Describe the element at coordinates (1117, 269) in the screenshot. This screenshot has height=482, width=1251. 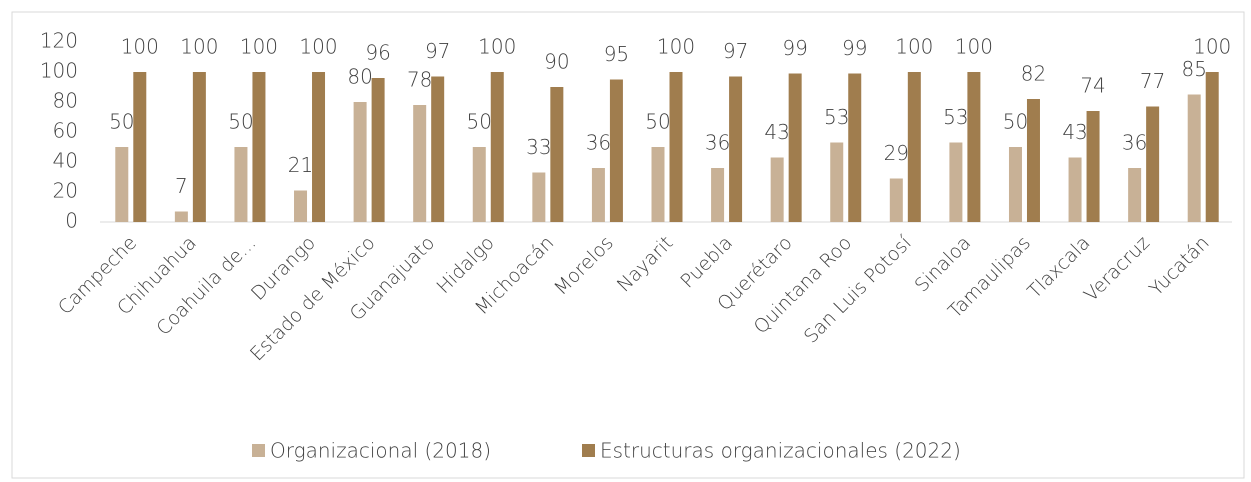
I see `x-tick-label: Veracruz` at that location.